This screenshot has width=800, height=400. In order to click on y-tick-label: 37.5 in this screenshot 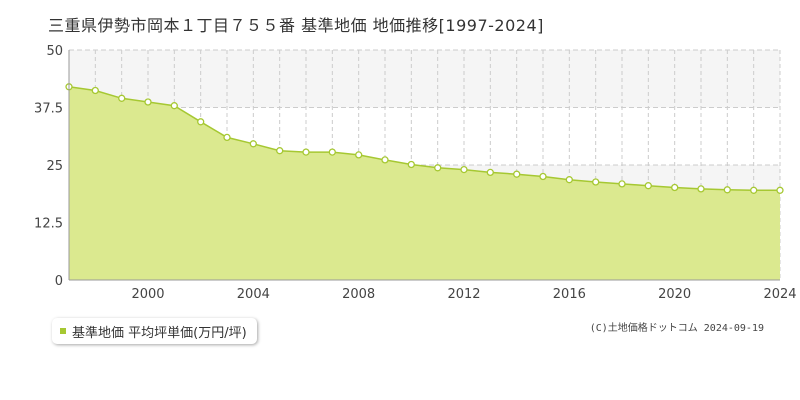, I will do `click(48, 109)`.